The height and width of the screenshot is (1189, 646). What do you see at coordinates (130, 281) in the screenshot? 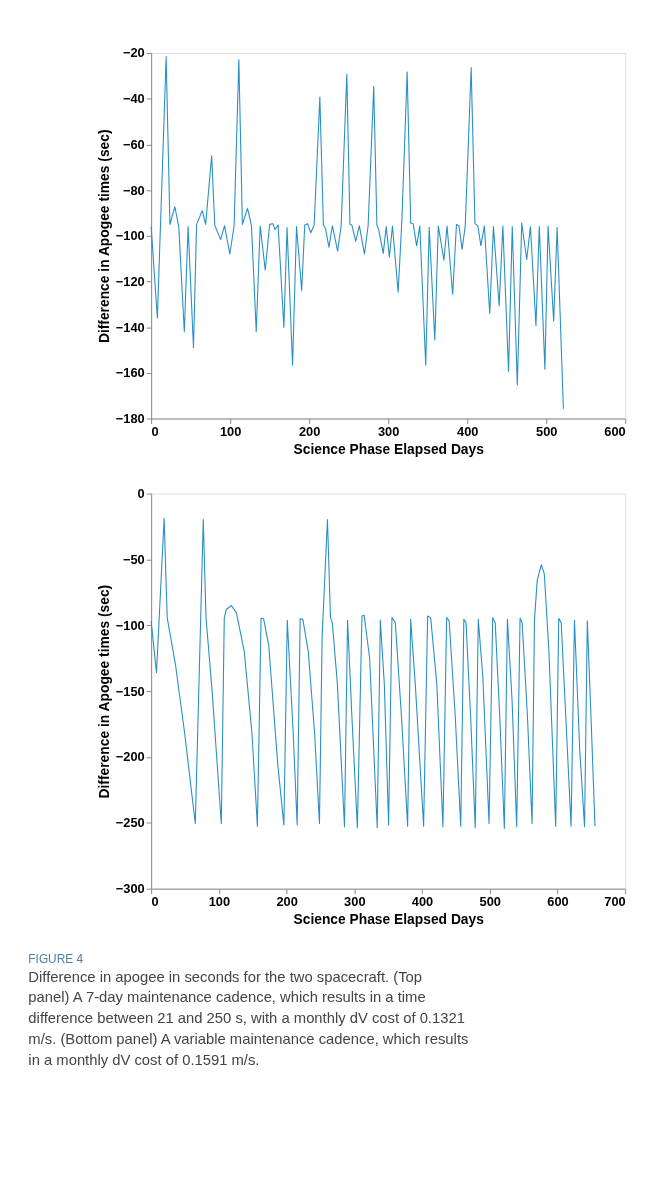
I see `y-tick-label: −120` at bounding box center [130, 281].